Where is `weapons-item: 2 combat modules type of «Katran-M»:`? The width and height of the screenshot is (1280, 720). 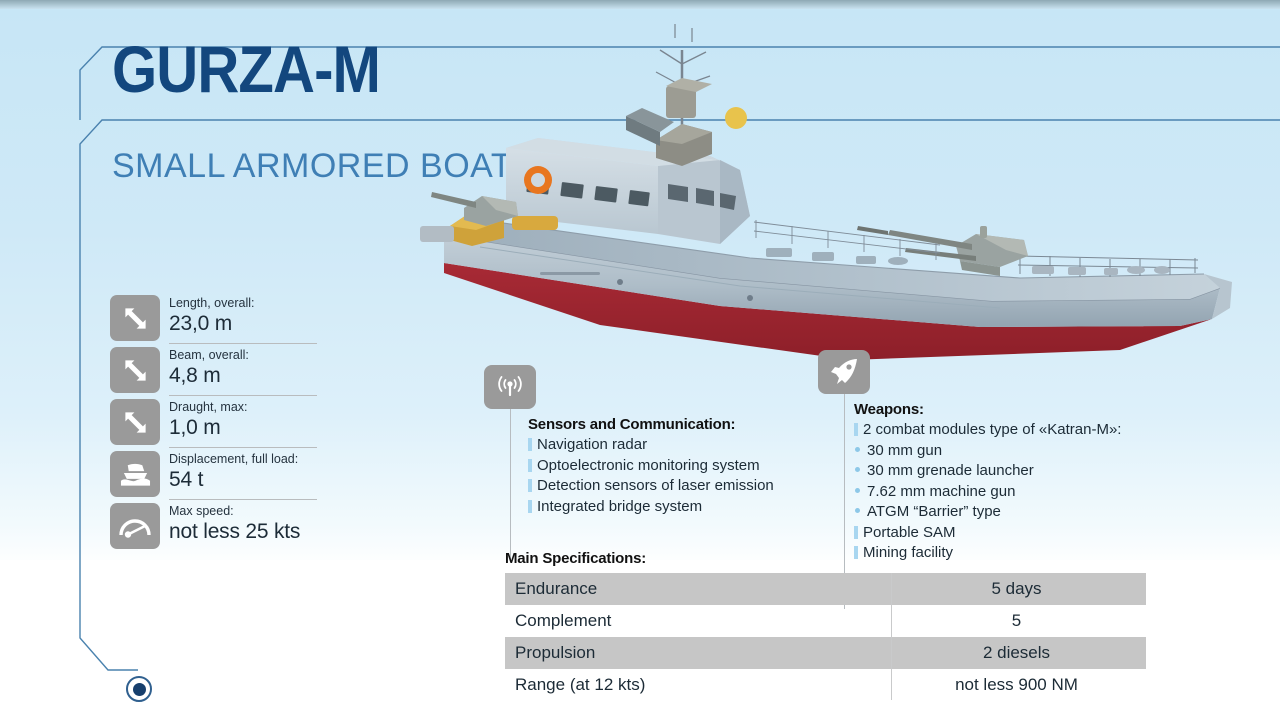 weapons-item: 2 combat modules type of «Katran-M»: is located at coordinates (987, 430).